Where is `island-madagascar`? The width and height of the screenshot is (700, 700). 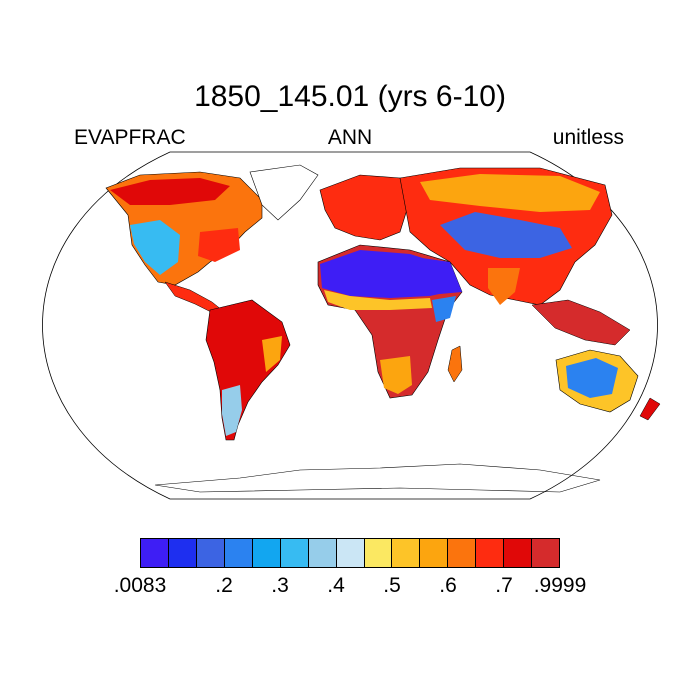 island-madagascar is located at coordinates (455, 364).